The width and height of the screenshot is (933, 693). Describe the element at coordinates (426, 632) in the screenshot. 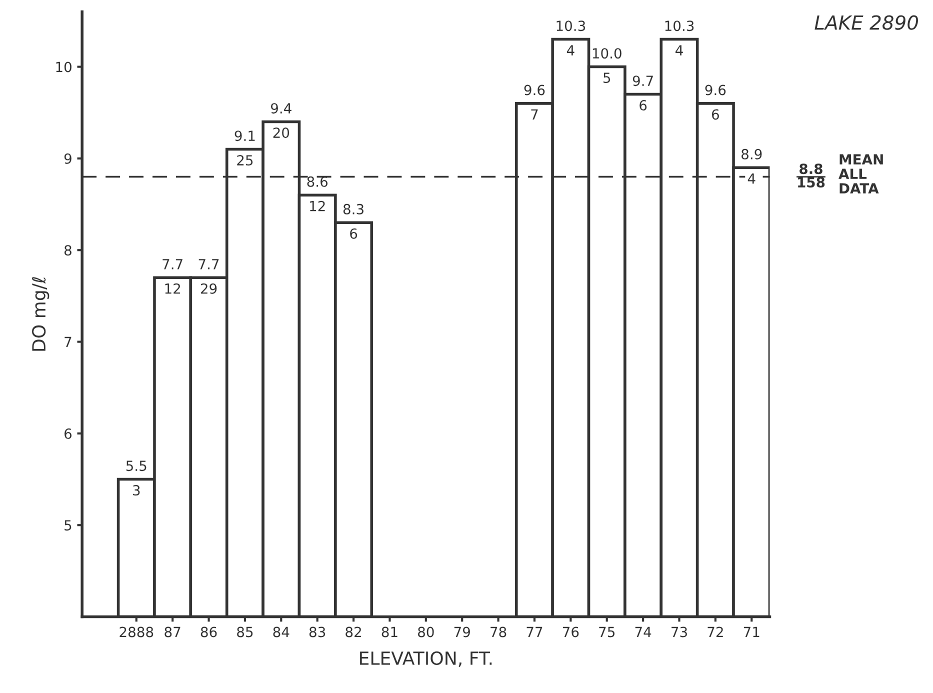

I see `x-tick-label: 80` at that location.